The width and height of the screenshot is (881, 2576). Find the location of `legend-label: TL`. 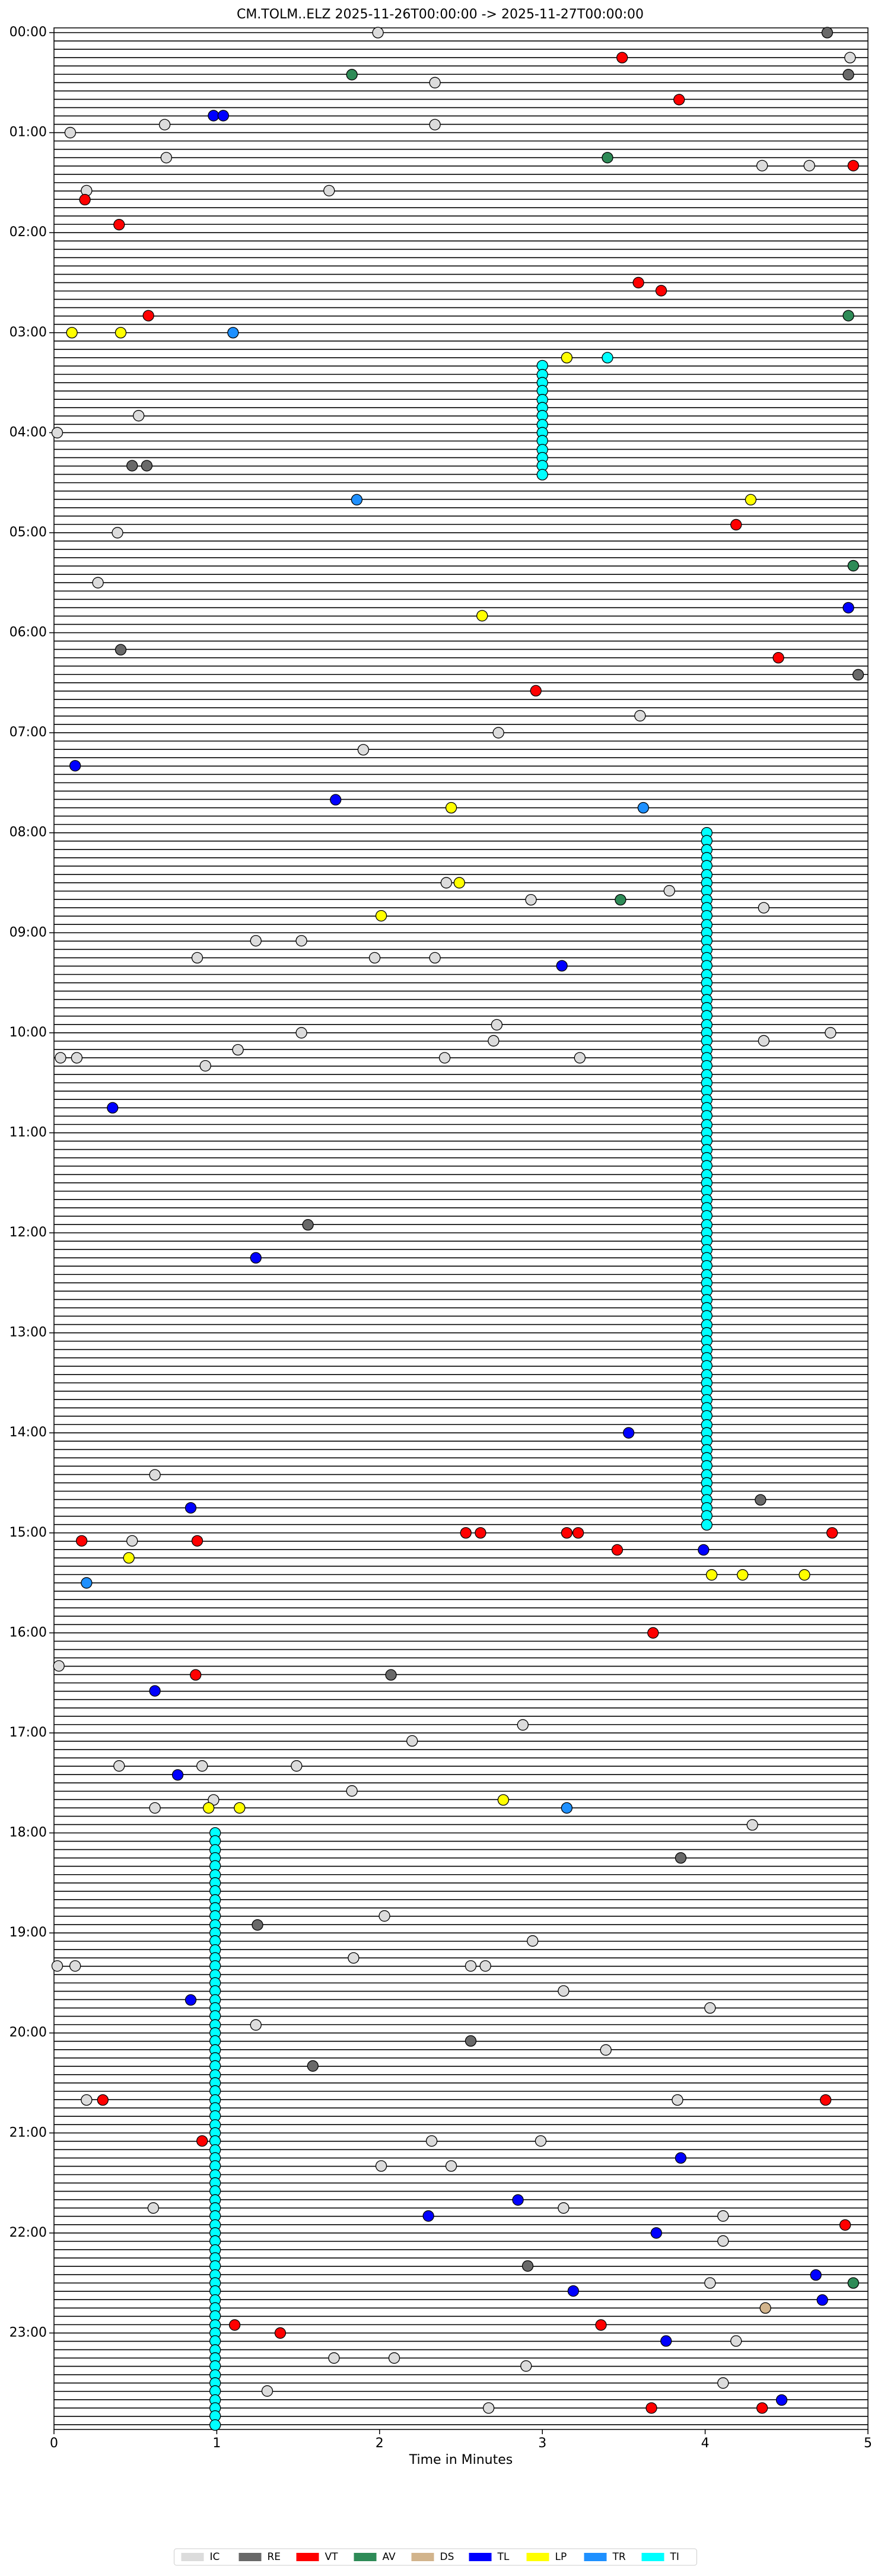

legend-label: TL is located at coordinates (503, 2557).